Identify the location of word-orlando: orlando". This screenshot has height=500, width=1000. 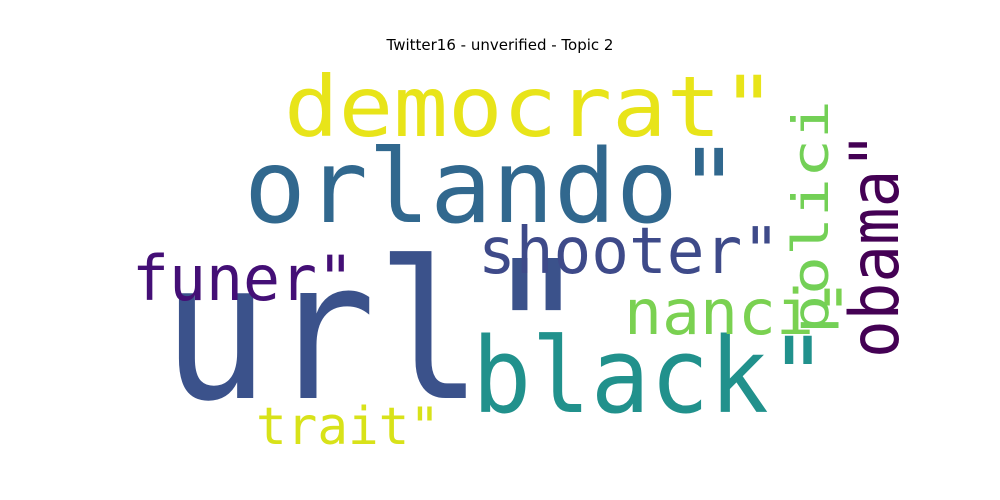
(492, 187).